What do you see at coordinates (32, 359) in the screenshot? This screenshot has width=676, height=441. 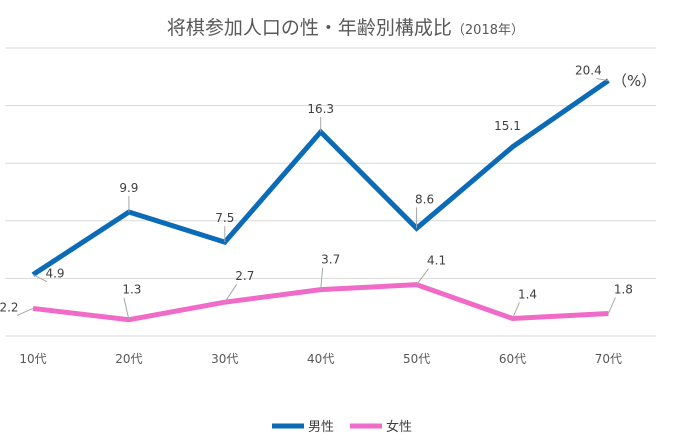 I see `x-tick-label: 10代` at bounding box center [32, 359].